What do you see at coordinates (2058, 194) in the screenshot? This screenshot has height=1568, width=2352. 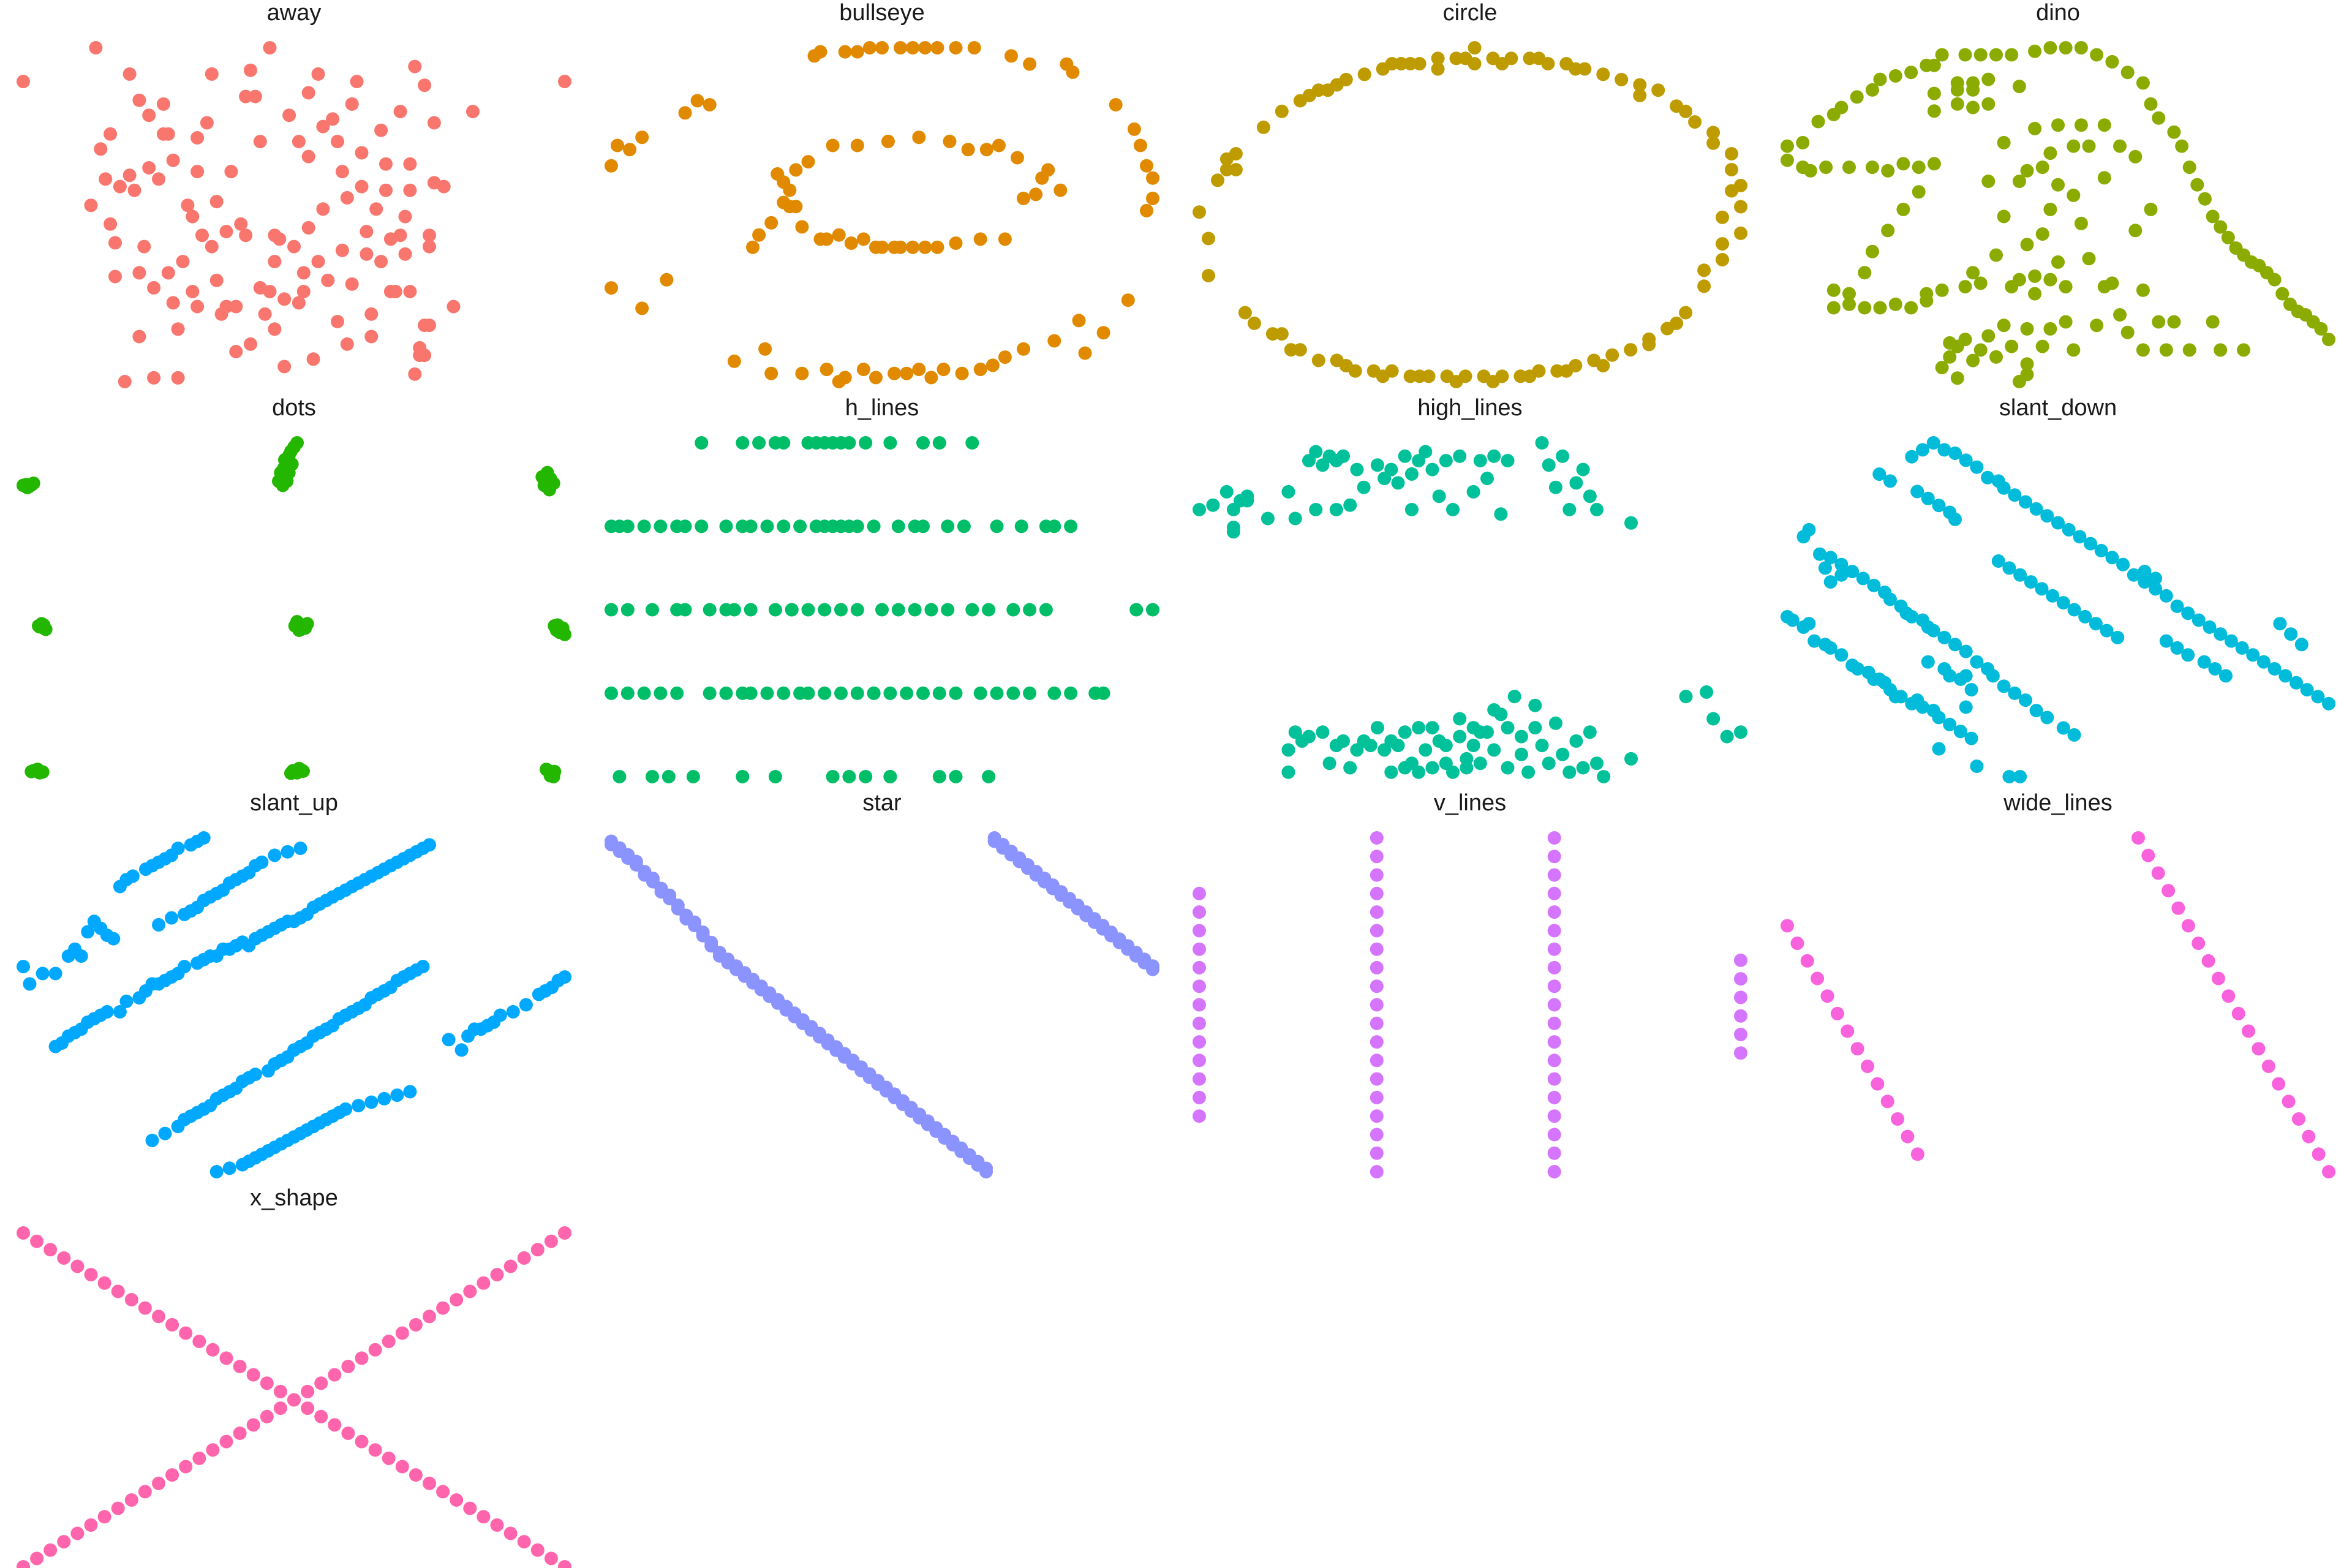 I see `panel-dino: dino` at bounding box center [2058, 194].